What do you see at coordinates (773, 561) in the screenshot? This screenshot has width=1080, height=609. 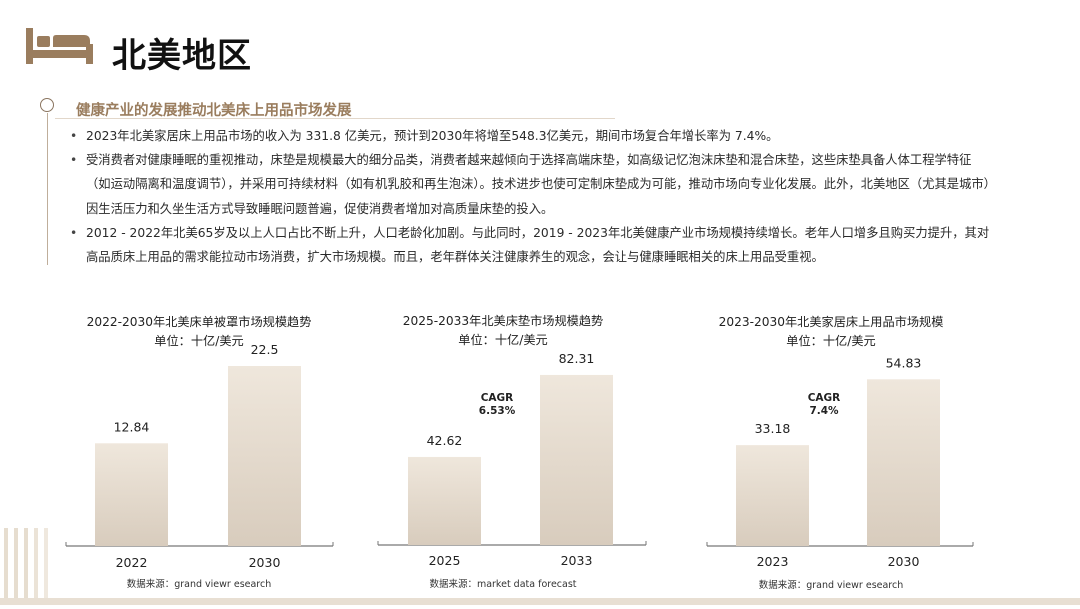 I see `chart-3-category-2023: 2023` at bounding box center [773, 561].